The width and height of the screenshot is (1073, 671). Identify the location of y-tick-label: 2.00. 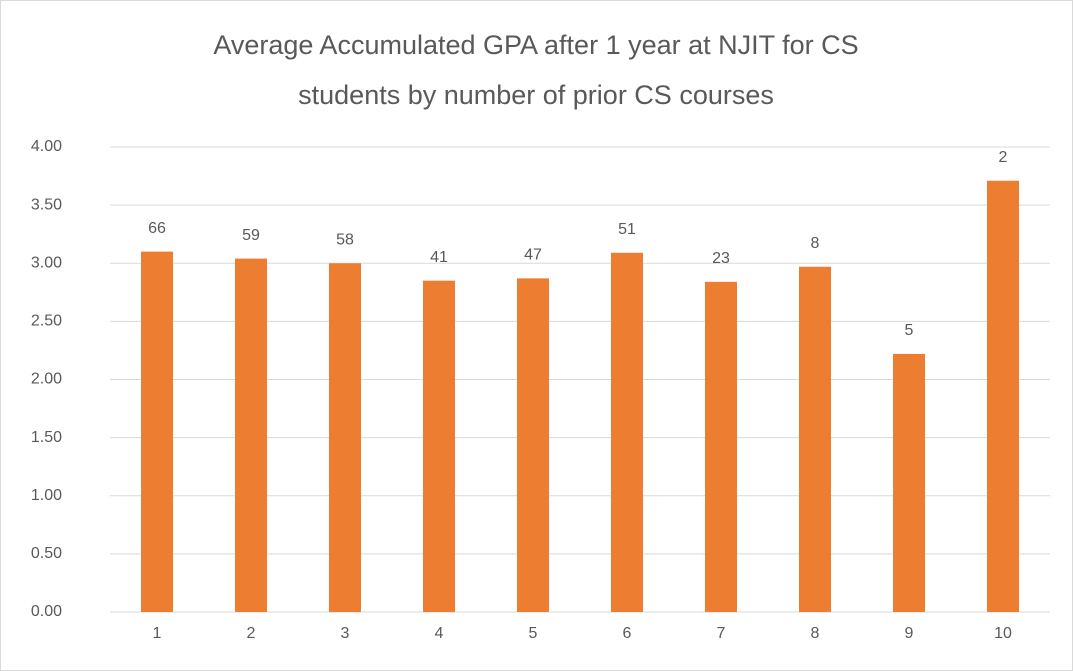
(46, 379).